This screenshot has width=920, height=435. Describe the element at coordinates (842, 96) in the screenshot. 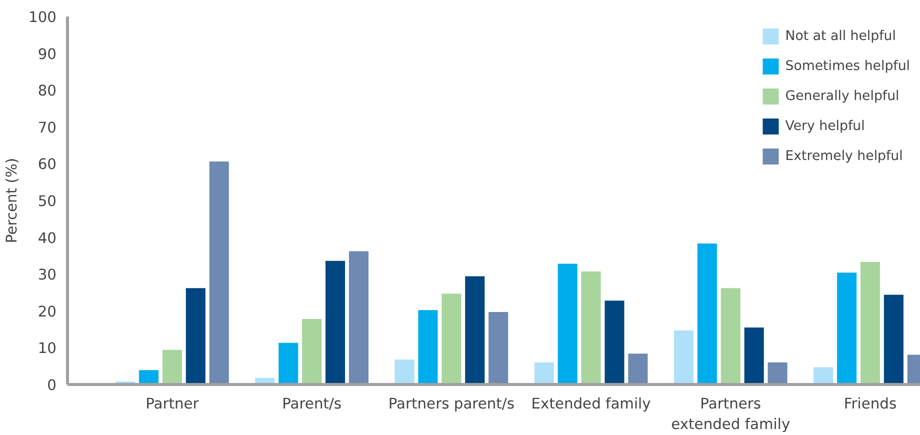

I see `legend-label: Generally helpful` at that location.